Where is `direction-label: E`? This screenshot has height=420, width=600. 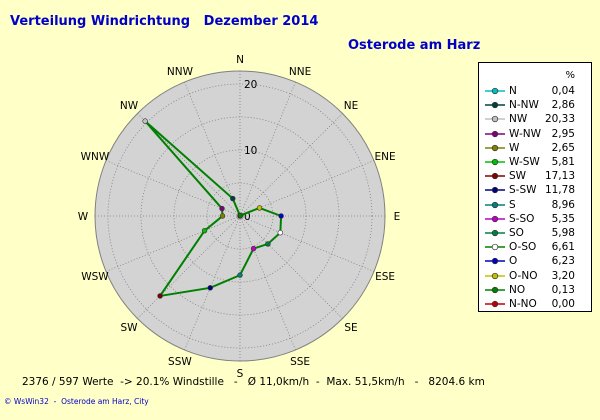 direction-label: E is located at coordinates (397, 217).